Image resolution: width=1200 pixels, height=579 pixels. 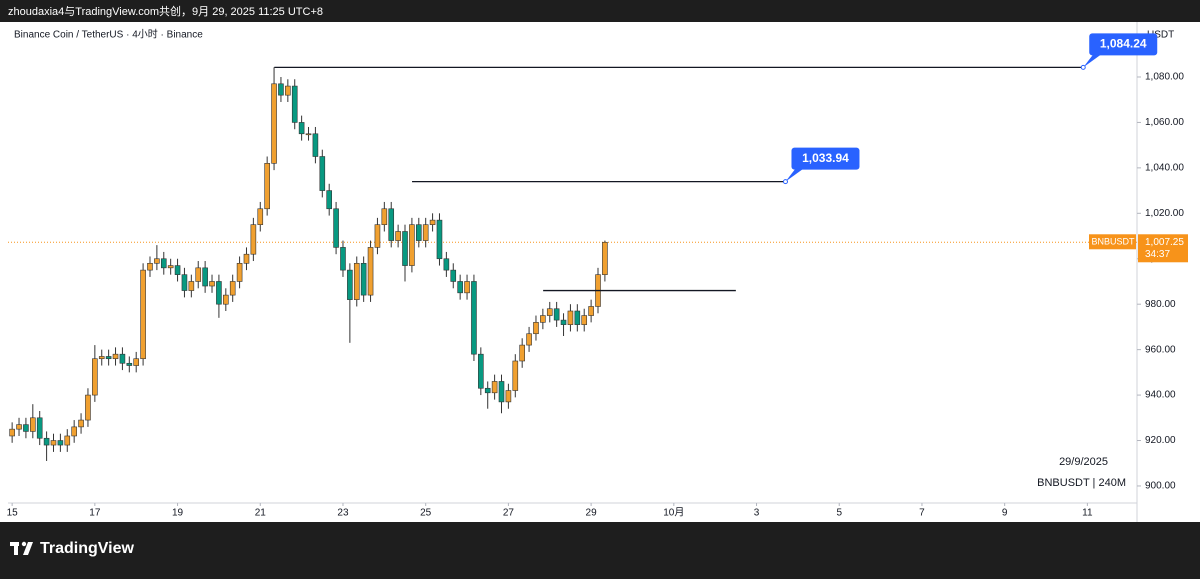 What do you see at coordinates (1160, 35) in the screenshot?
I see `y-axis-unit: USDT` at bounding box center [1160, 35].